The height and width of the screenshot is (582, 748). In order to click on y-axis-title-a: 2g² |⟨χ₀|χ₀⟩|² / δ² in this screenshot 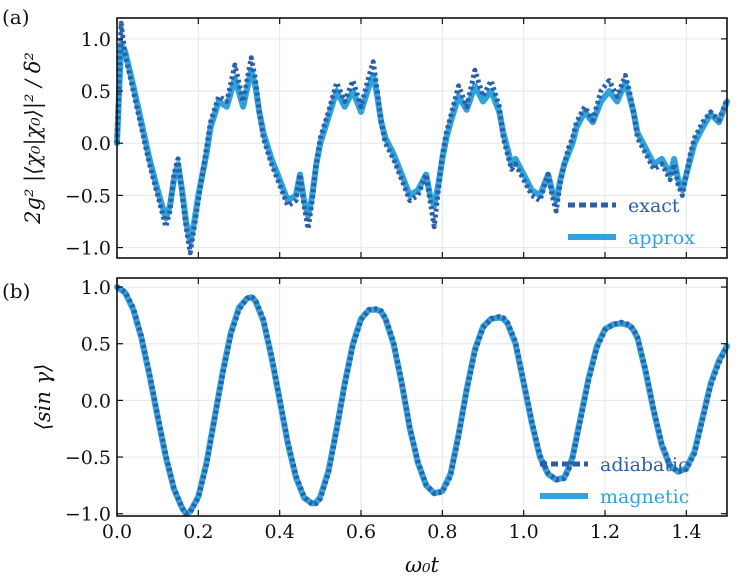, I will do `click(33, 138)`.